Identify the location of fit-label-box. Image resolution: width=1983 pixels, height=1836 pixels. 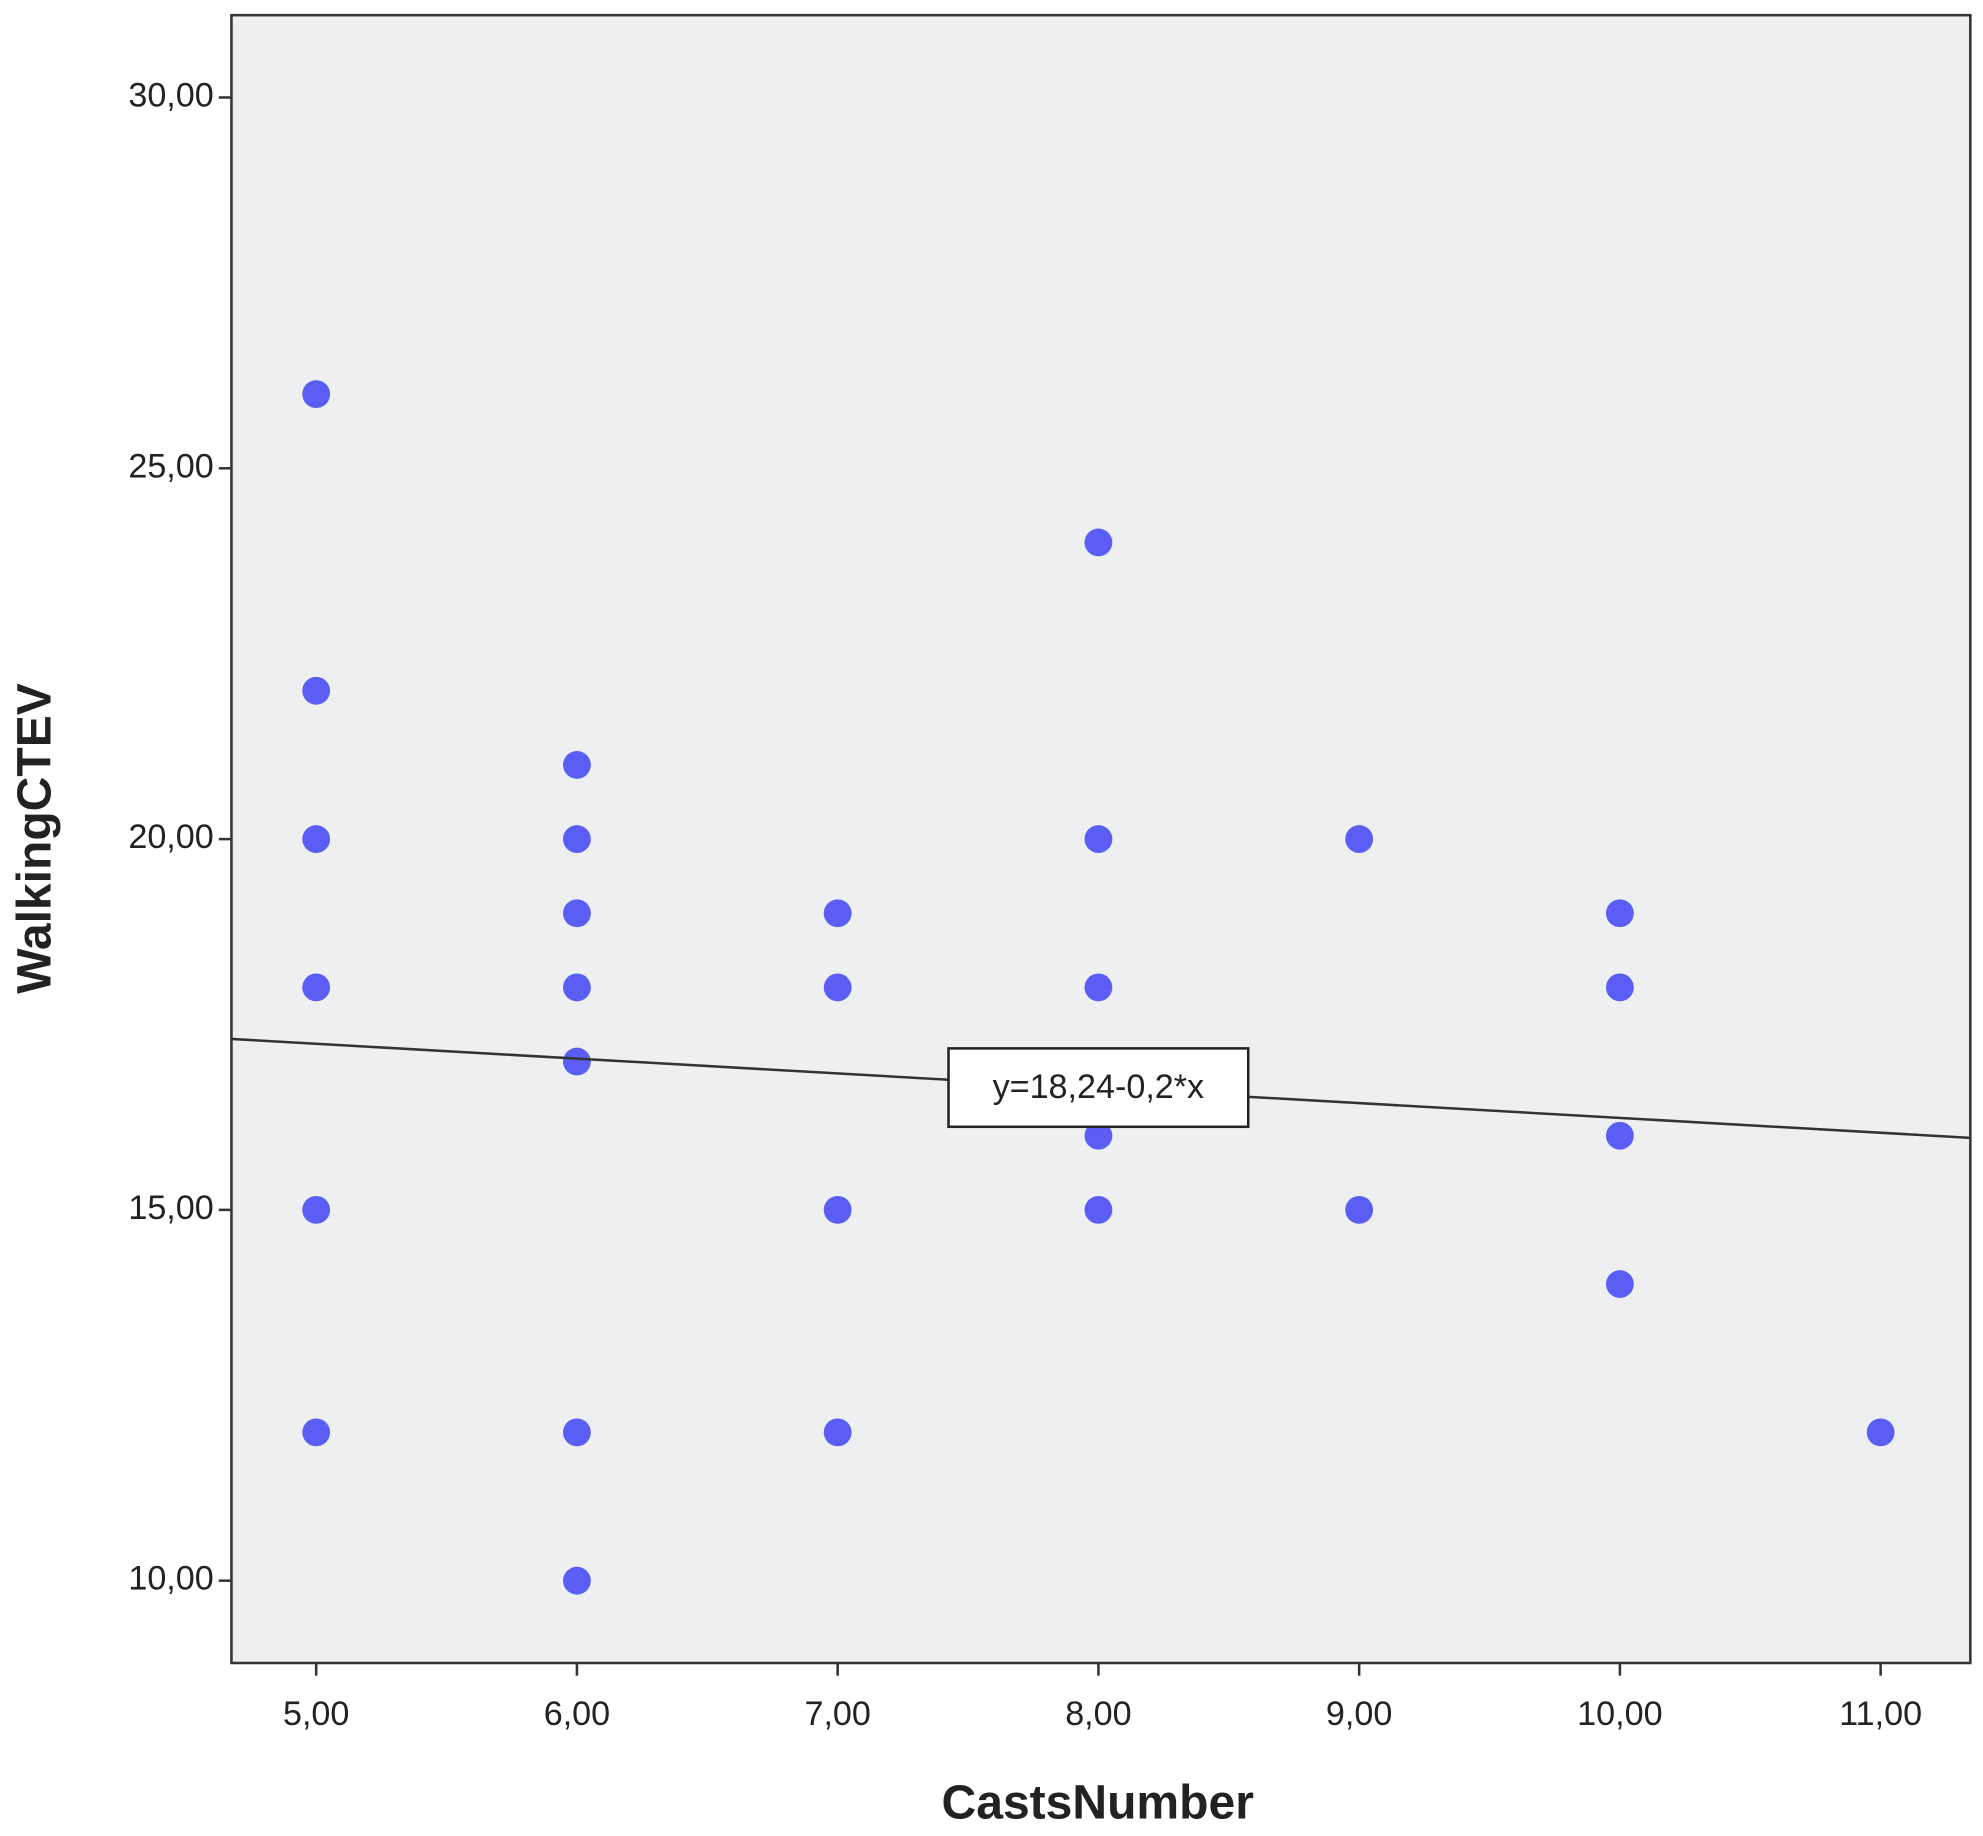
(1098, 1088).